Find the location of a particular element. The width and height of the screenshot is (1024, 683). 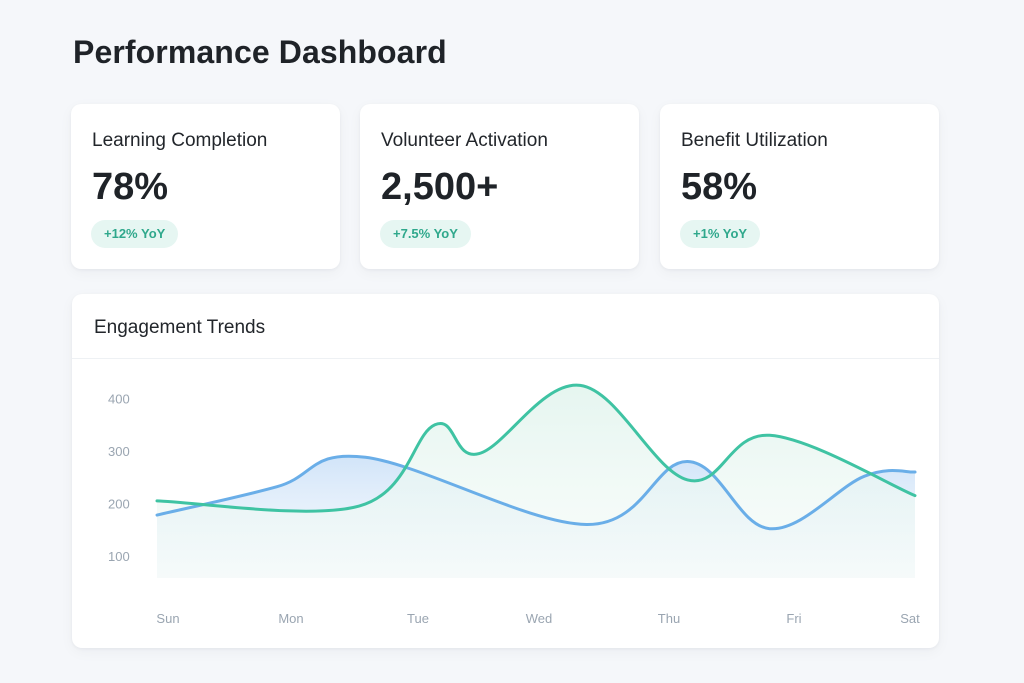

y-tick-label: 200 is located at coordinates (119, 504).